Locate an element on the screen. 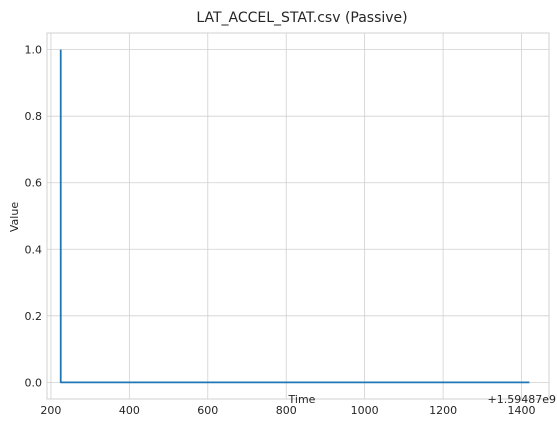 This screenshot has height=444, width=557. x-tick-label: 800 is located at coordinates (286, 410).